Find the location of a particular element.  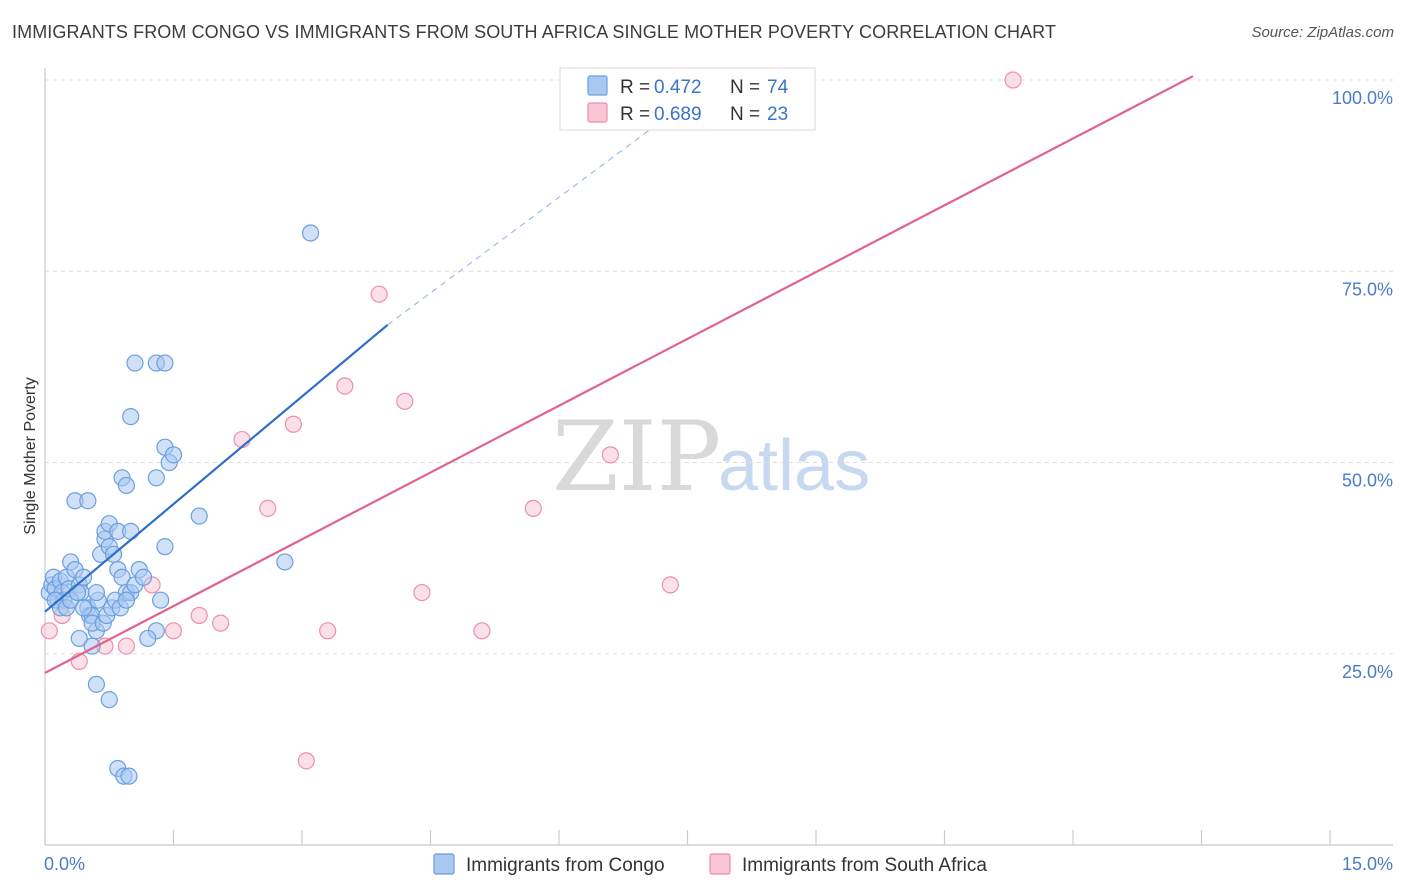

x-tick-label-max: 15.0% is located at coordinates (1367, 864).